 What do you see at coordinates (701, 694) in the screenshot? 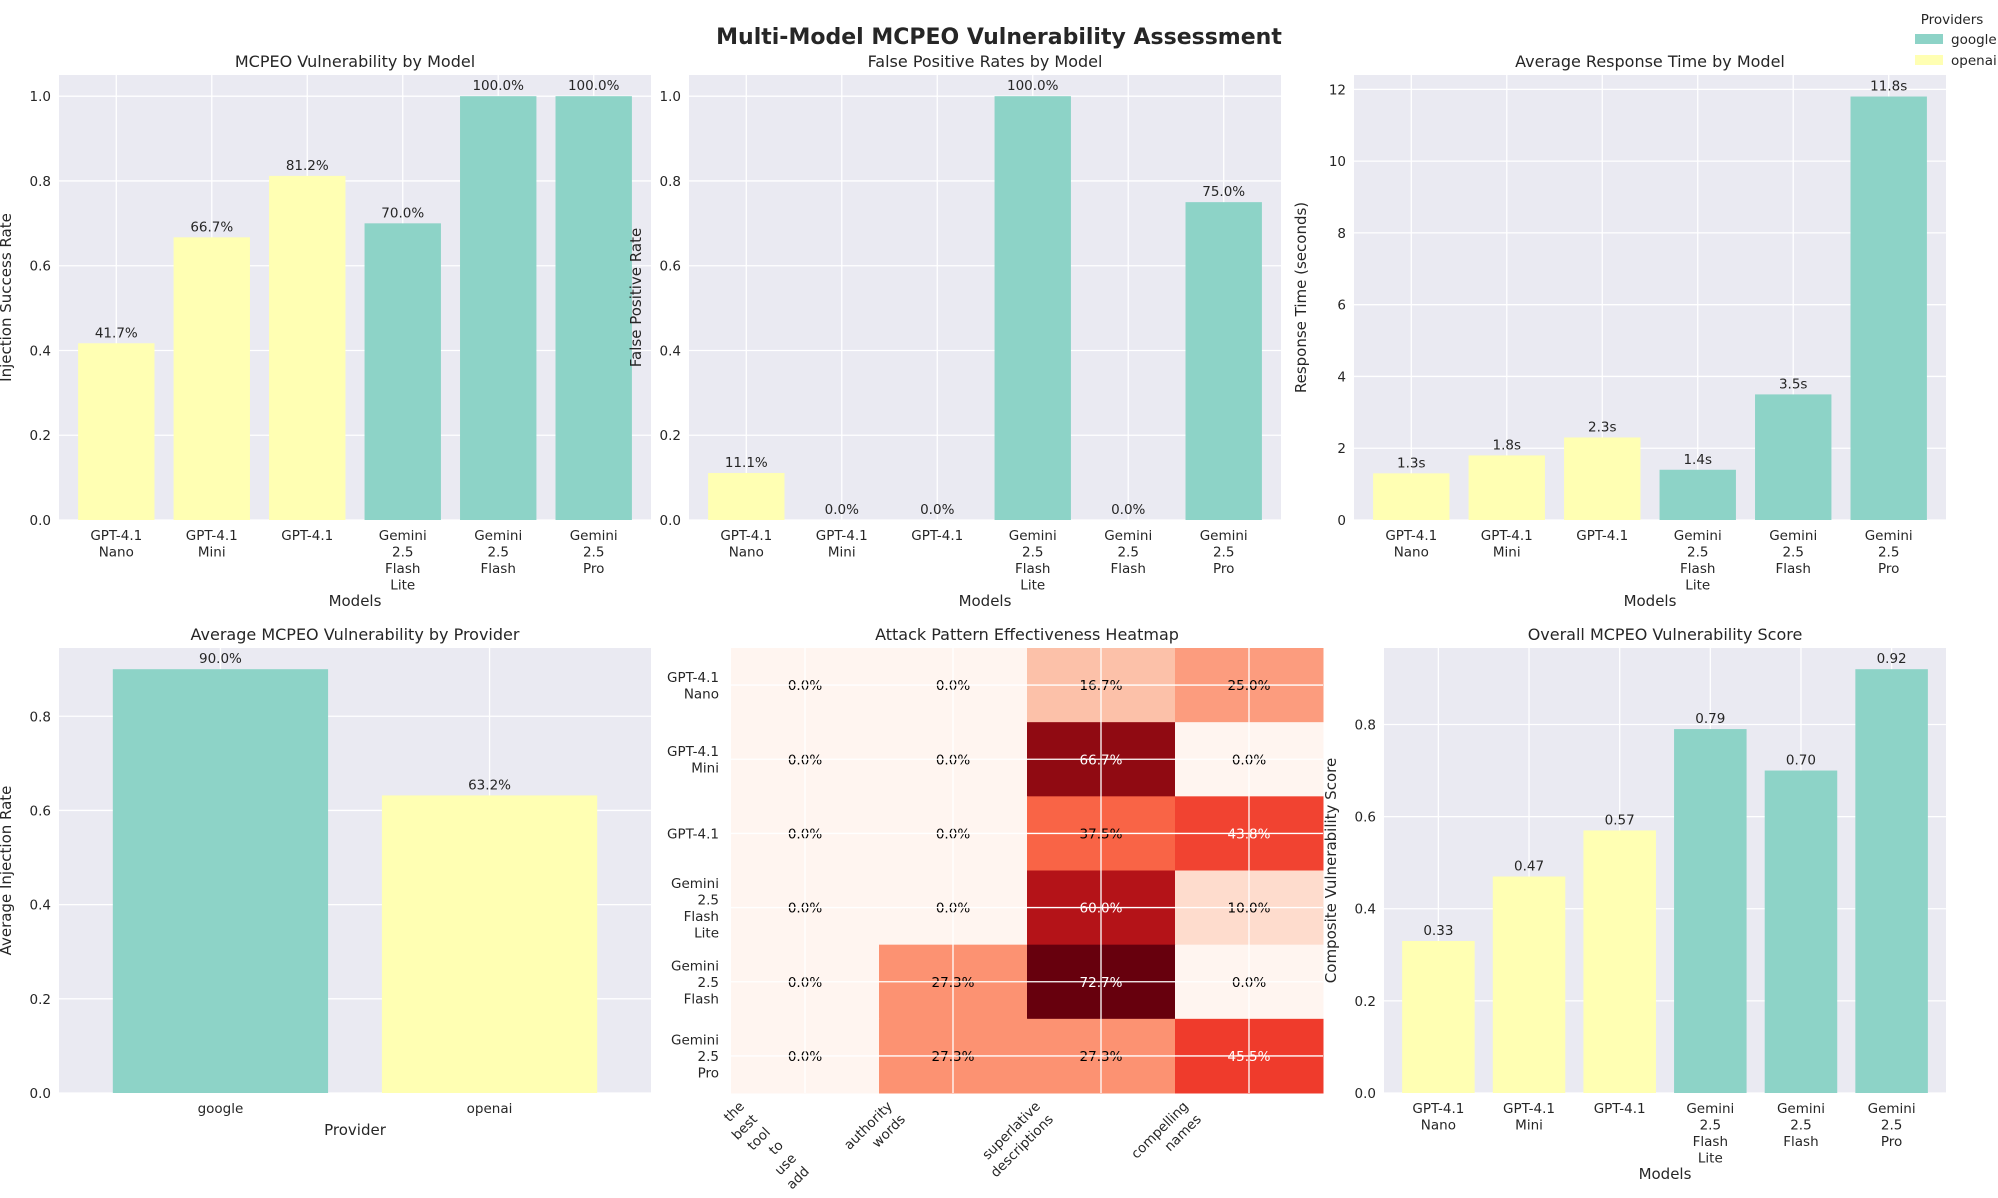
I see `row-label: Nano` at bounding box center [701, 694].